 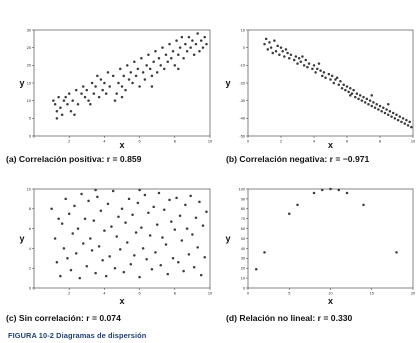 I want to click on x-tick-label: 5, so click(x=289, y=294).